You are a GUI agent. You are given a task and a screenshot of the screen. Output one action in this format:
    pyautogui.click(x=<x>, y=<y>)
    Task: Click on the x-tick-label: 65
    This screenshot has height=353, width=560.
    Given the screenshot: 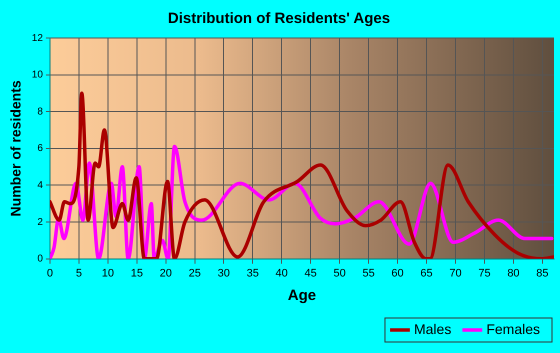 What is the action you would take?
    pyautogui.click(x=426, y=273)
    